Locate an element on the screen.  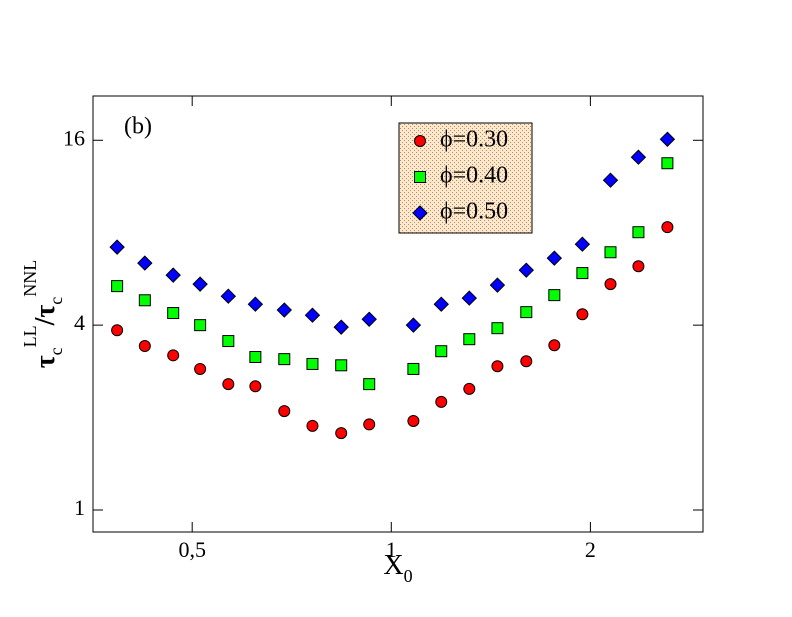
y-axis-label: τcLL/τcNNL is located at coordinates (43, 314).